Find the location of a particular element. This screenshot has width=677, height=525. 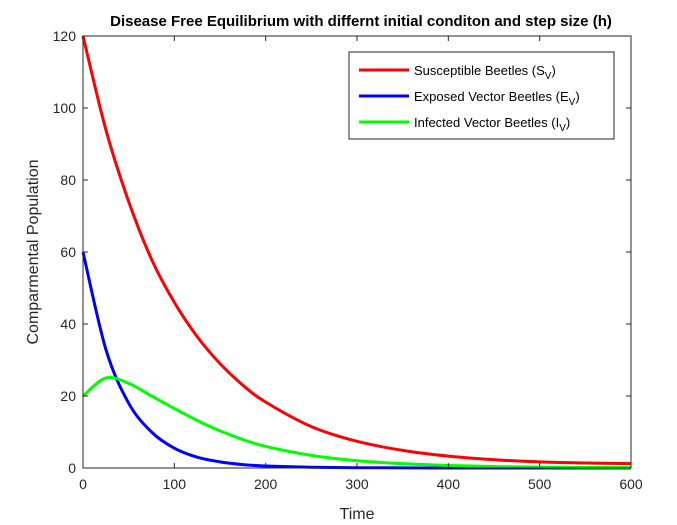

x-tick-label-0: 0 is located at coordinates (83, 484).